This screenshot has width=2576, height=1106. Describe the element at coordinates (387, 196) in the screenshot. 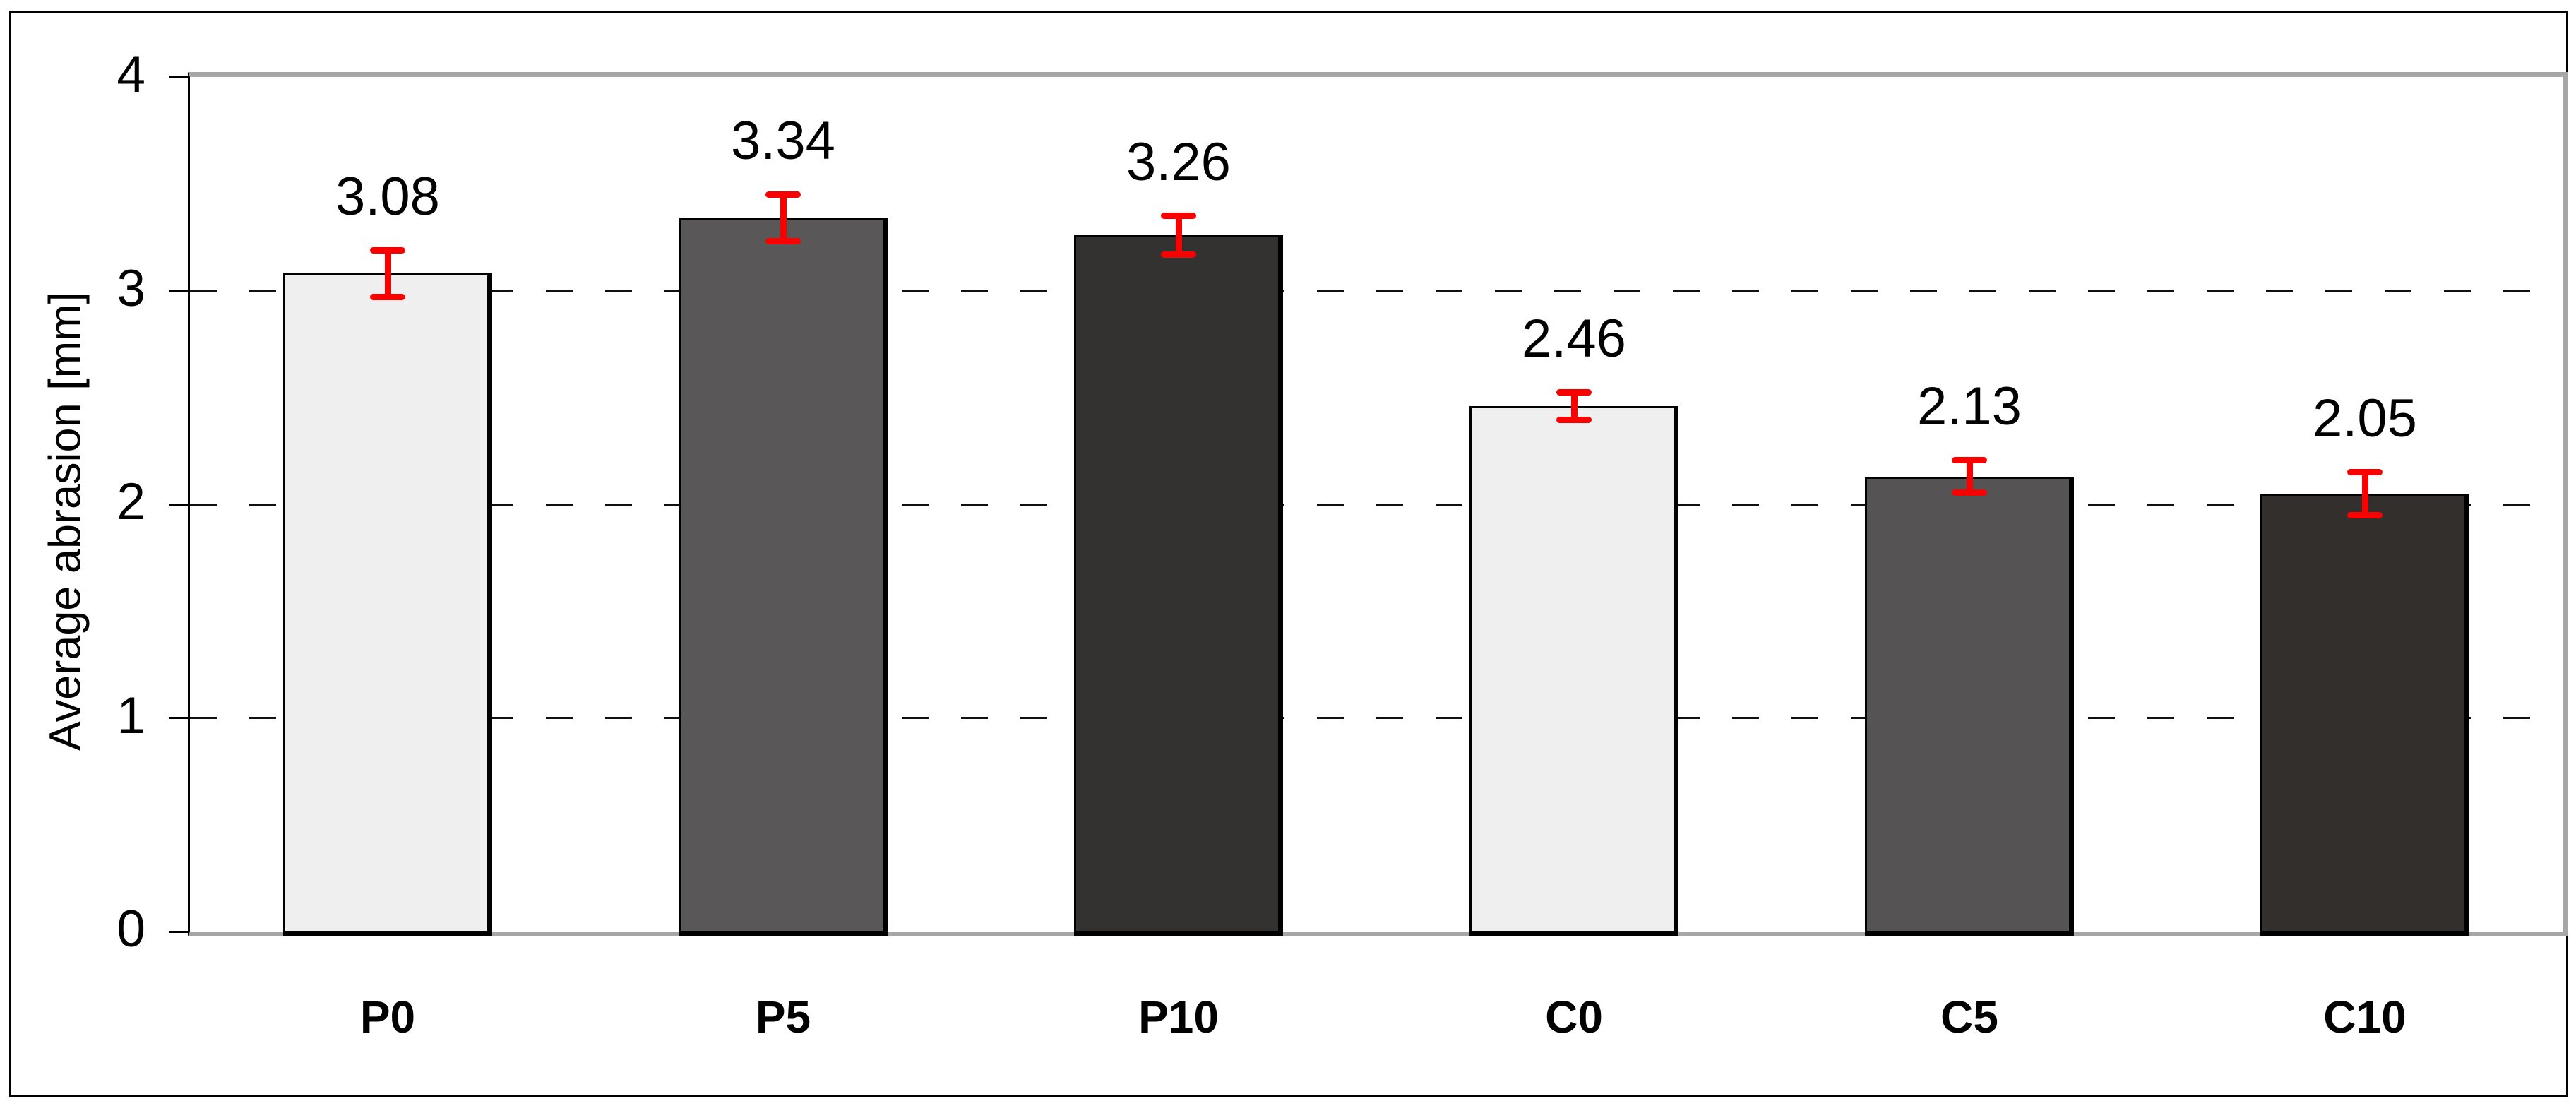

I see `value-label: 3.08` at that location.